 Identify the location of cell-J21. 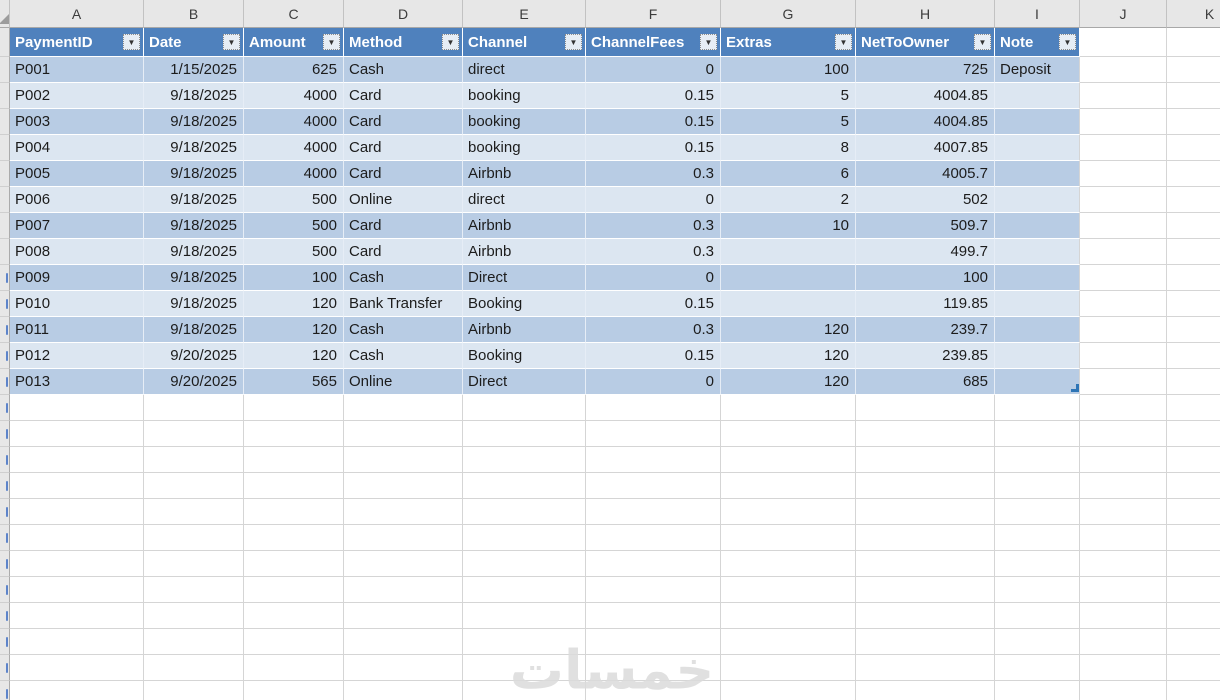
(1123, 564).